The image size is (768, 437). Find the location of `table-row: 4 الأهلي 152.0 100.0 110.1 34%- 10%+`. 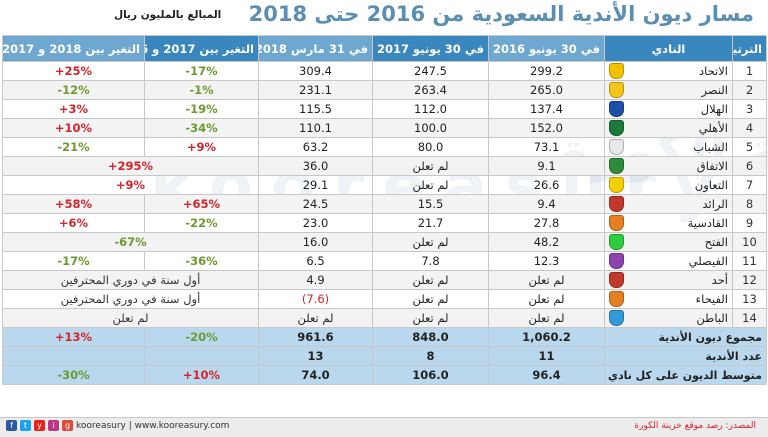

table-row: 4 الأهلي 152.0 100.0 110.1 34%- 10%+ is located at coordinates (384, 128).